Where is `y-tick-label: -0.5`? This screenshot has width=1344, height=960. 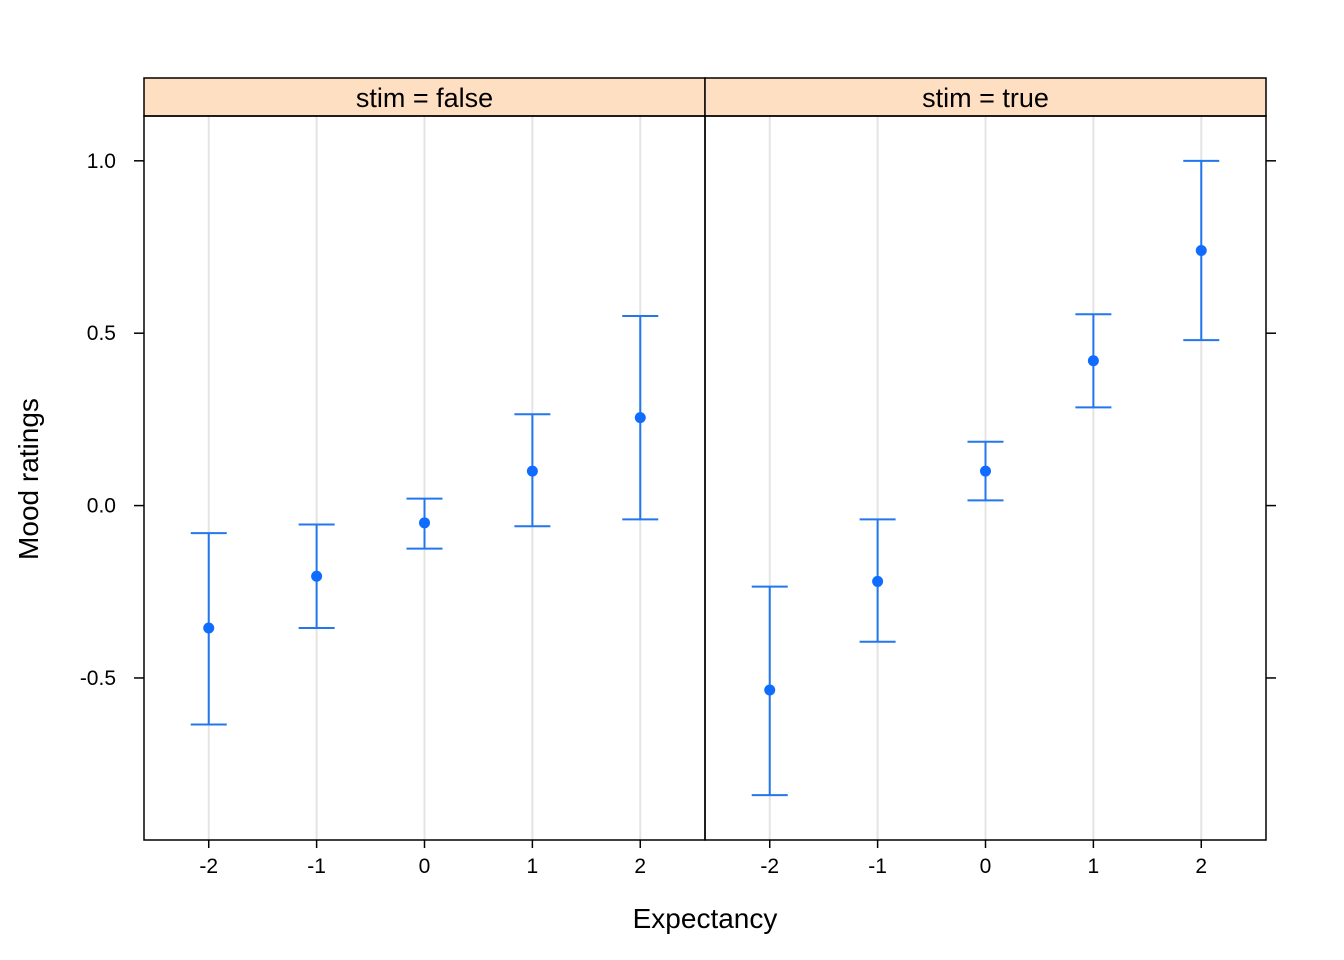
y-tick-label: -0.5 is located at coordinates (98, 678).